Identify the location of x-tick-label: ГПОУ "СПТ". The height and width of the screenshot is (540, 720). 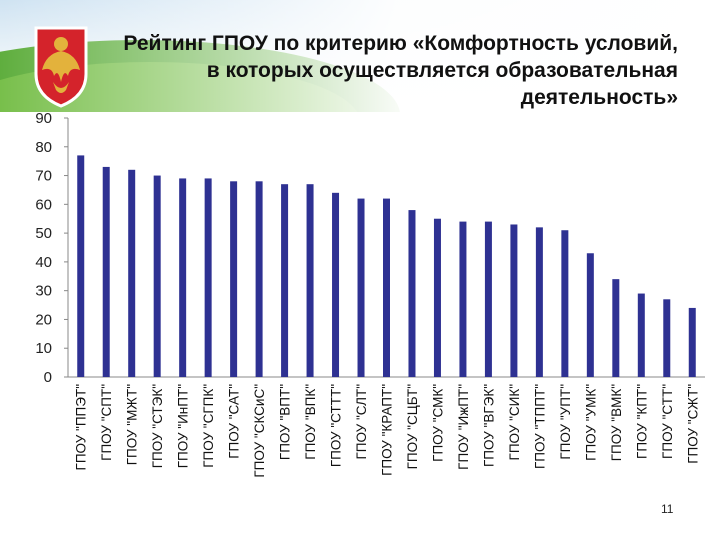
(106, 422).